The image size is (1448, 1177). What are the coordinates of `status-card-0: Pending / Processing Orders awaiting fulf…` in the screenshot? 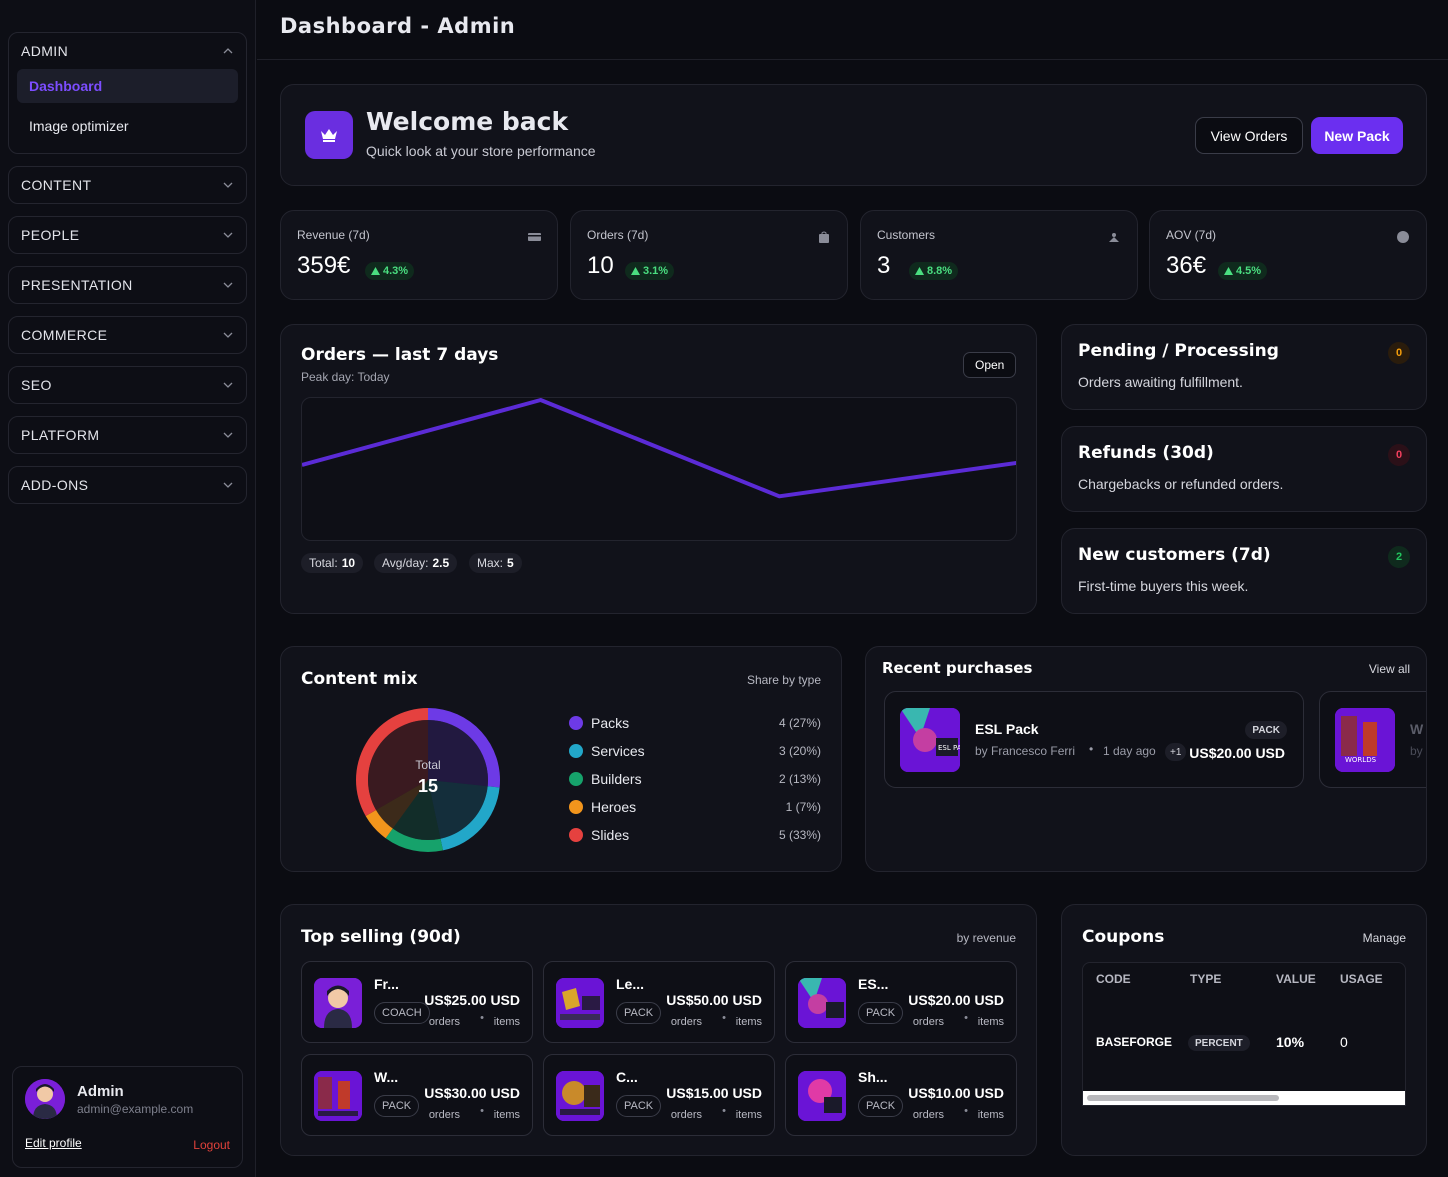 It's located at (1244, 367).